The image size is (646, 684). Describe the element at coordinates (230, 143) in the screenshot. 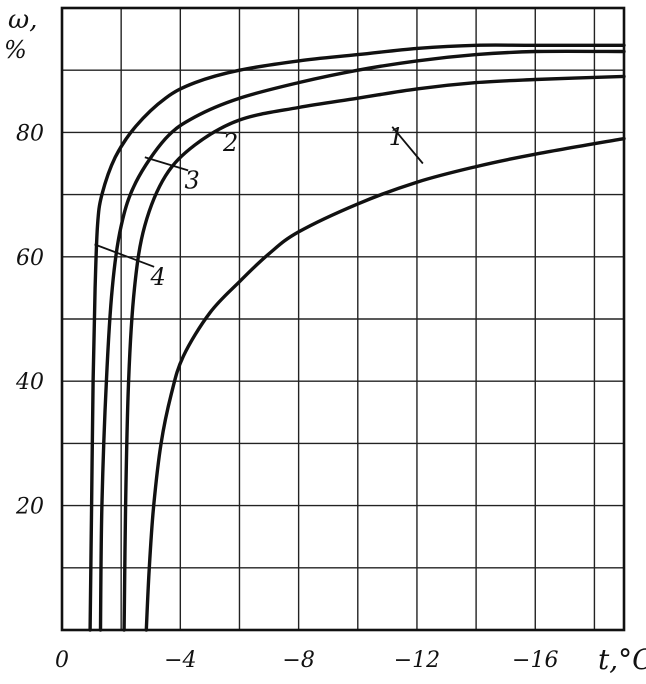

I see `curve-label-2: 2` at that location.